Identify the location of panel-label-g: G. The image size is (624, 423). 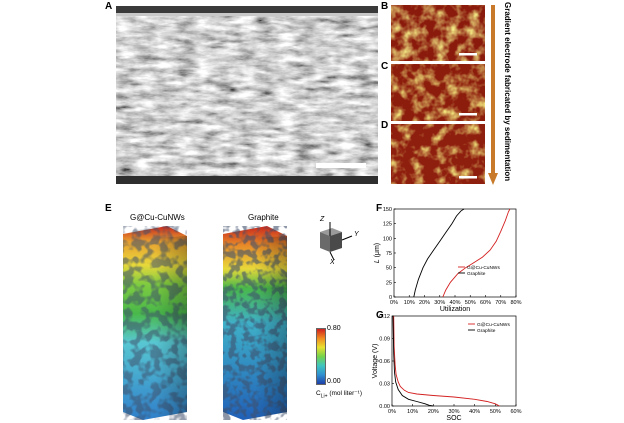
(380, 315).